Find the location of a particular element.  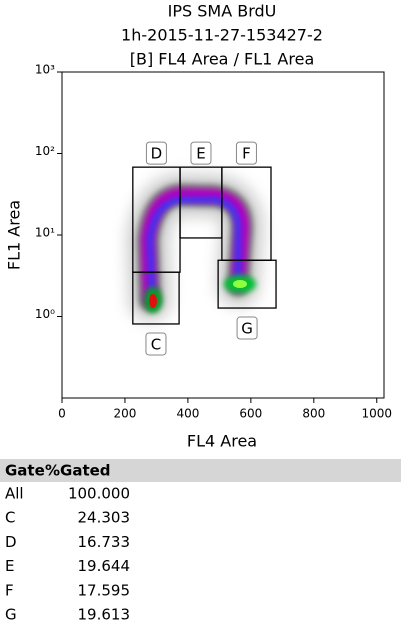

x-tick-label: 800 is located at coordinates (313, 414).